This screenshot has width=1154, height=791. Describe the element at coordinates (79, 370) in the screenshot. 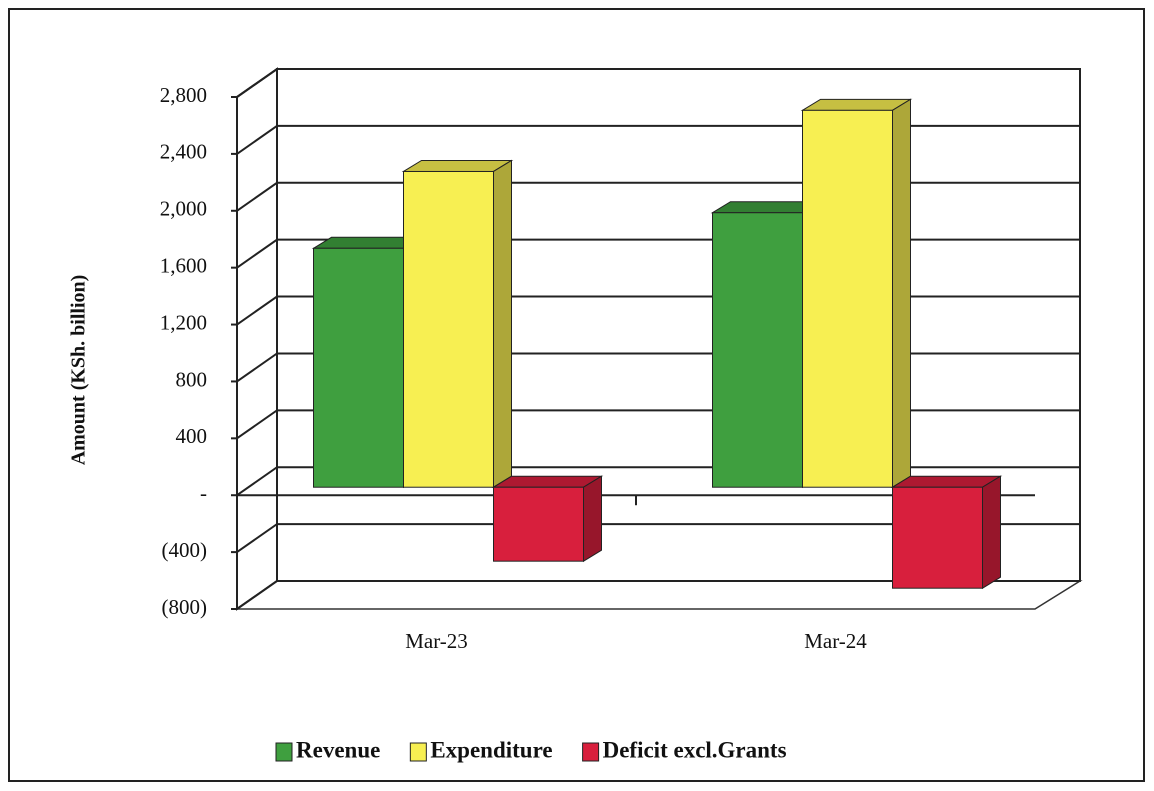

I see `y-axis-label: Amount (KSh. billion)` at that location.